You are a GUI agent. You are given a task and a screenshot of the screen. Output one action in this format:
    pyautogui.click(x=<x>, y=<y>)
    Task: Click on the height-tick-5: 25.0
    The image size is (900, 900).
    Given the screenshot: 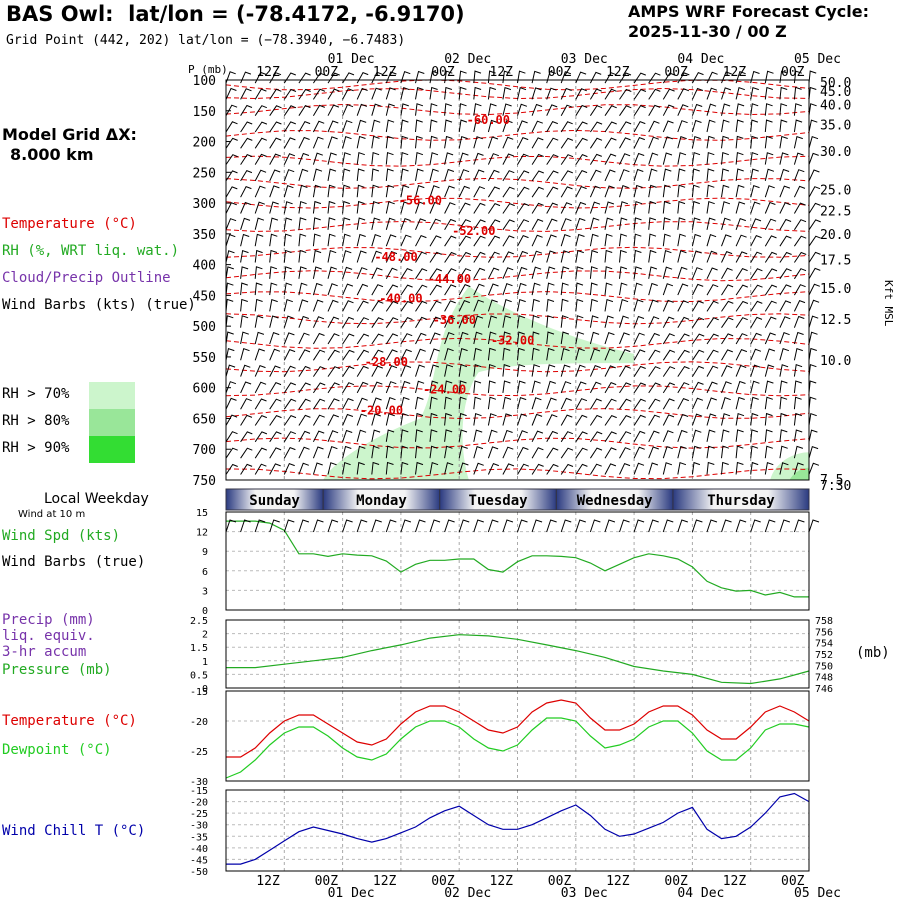 What is the action you would take?
    pyautogui.click(x=835, y=191)
    